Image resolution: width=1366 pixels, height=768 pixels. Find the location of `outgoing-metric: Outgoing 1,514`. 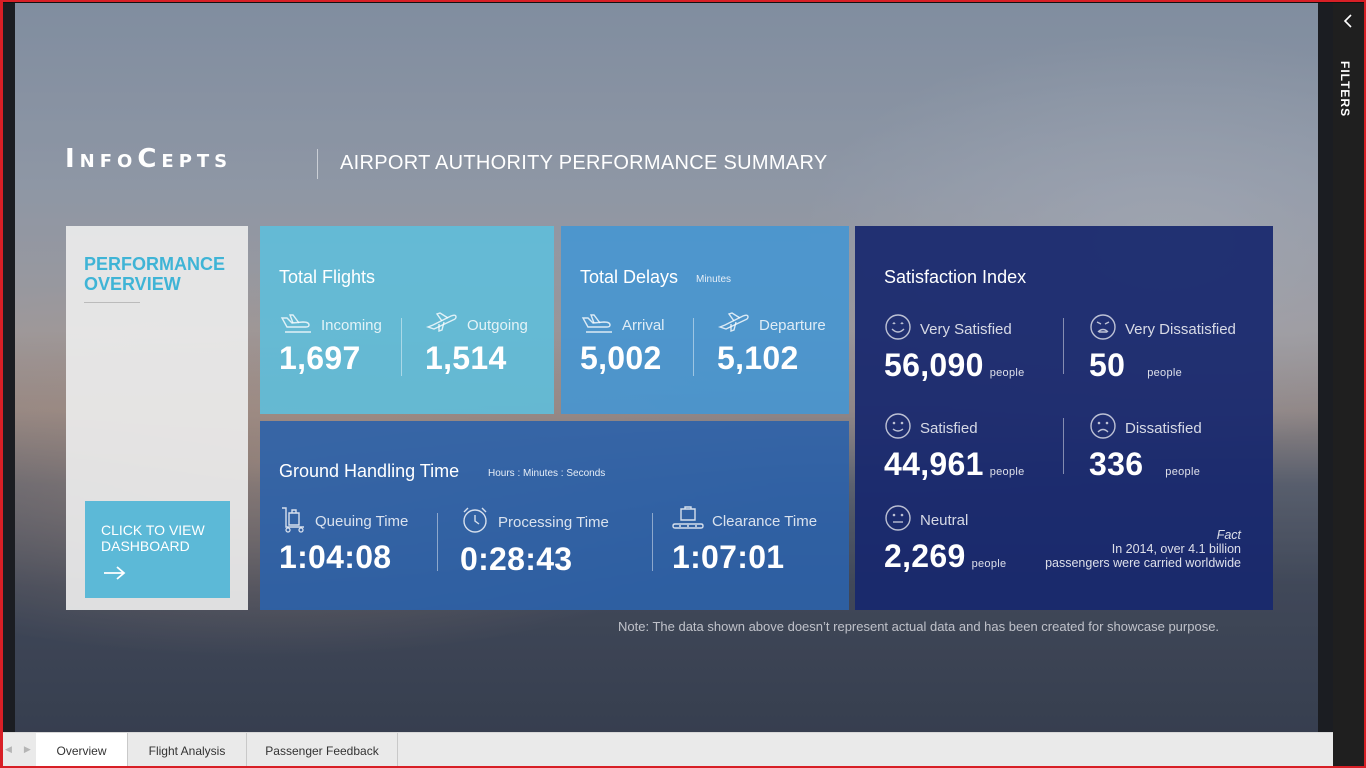

outgoing-metric: Outgoing 1,514 is located at coordinates (476, 344).